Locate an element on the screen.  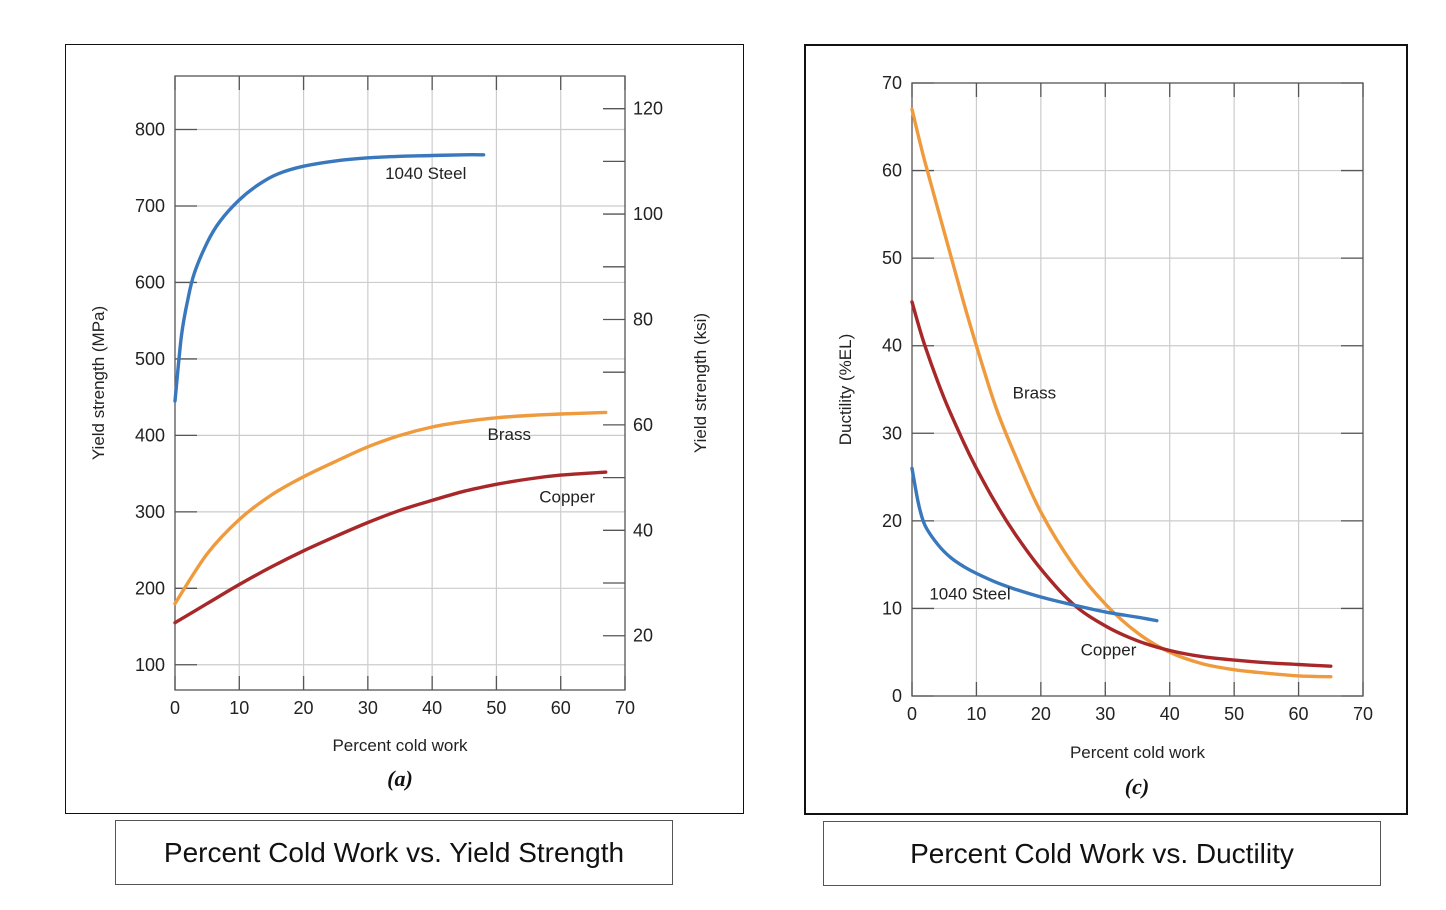
caption-yield-strength-text: Percent Cold Work vs. Yield Strength is located at coordinates (394, 852).